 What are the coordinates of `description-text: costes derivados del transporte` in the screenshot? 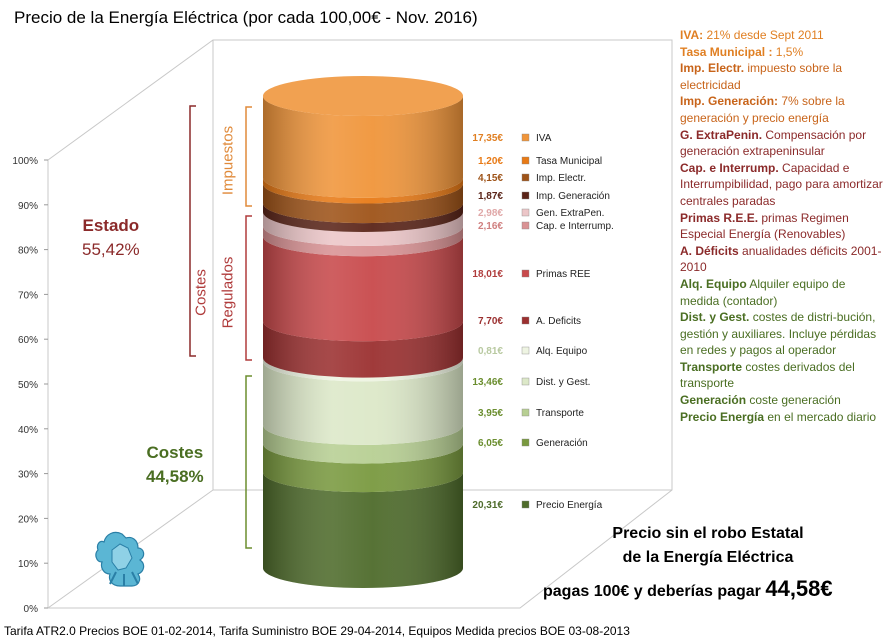 It's located at (767, 375).